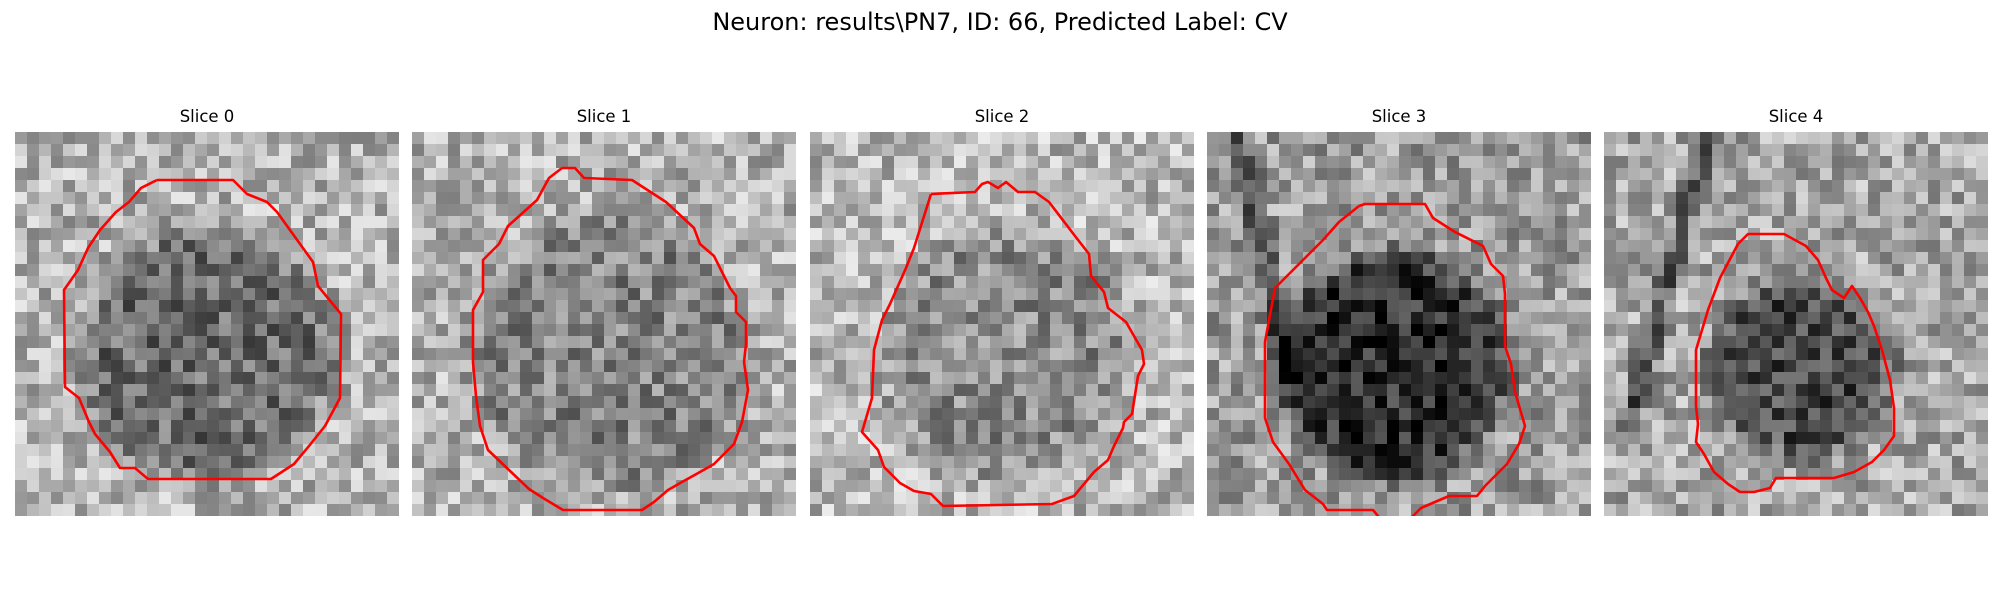 The image size is (2000, 600). I want to click on slice-panel-2: Slice 2, so click(1002, 311).